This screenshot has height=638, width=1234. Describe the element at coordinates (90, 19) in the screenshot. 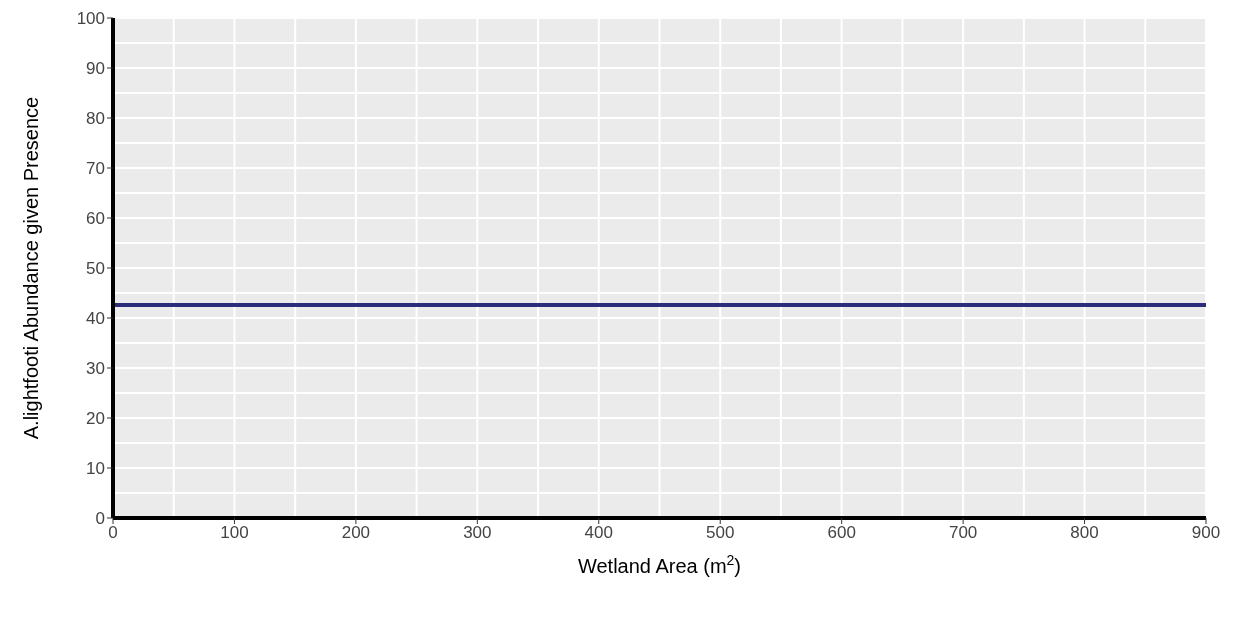

I see `y-tick-label: 100` at that location.